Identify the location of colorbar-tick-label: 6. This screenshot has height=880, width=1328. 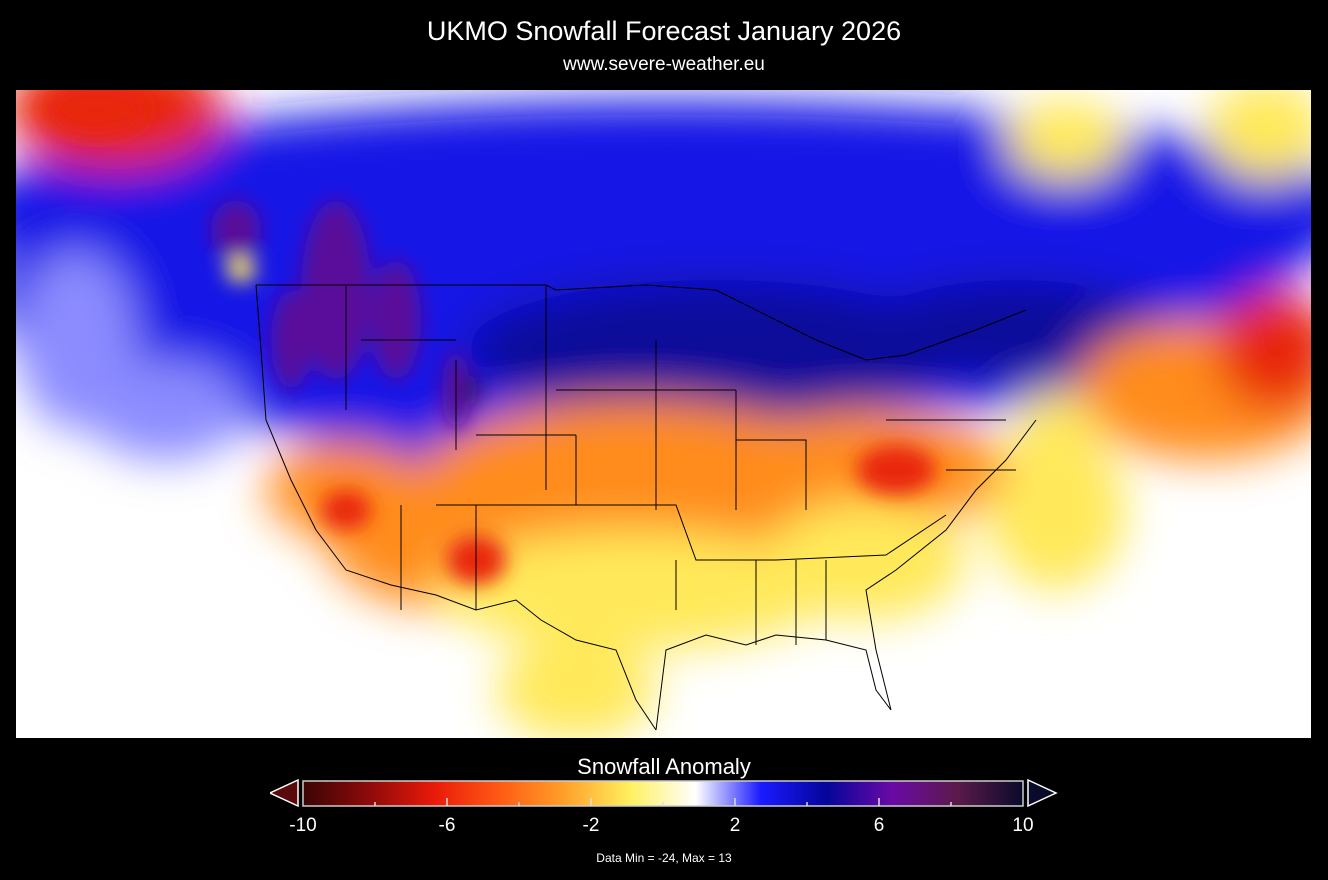
(879, 825).